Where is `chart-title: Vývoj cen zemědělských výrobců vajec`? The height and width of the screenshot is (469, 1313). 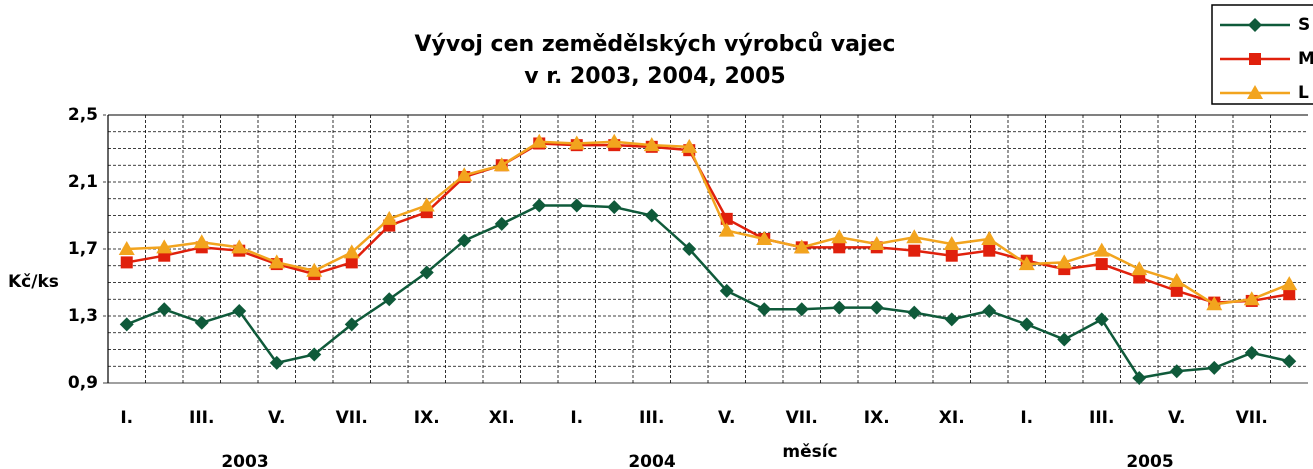 chart-title: Vývoj cen zemědělských výrobců vajec is located at coordinates (655, 44).